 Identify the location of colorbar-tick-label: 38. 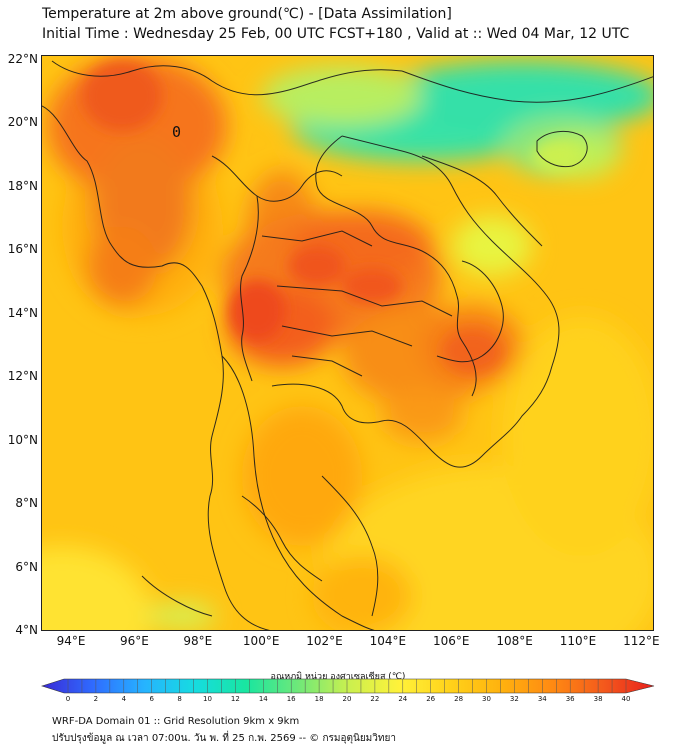
(598, 699).